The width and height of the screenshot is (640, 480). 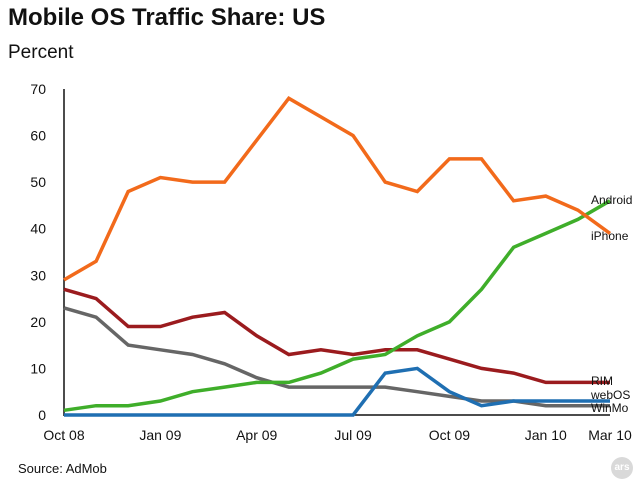 I want to click on x-tick-label: Mar 10, so click(x=610, y=435).